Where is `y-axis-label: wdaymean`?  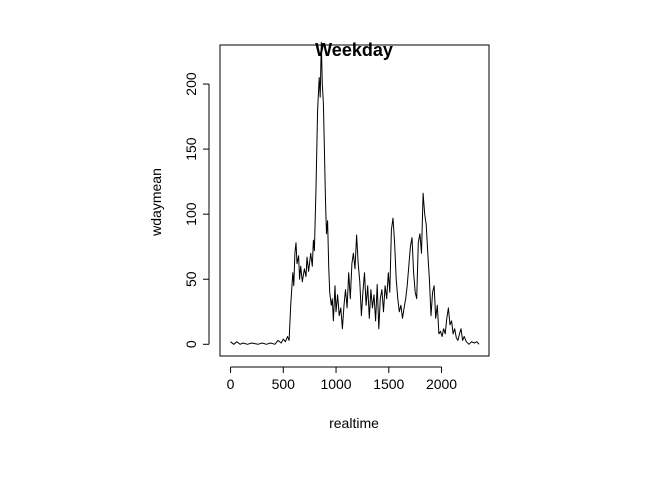
y-axis-label: wdaymean is located at coordinates (156, 202).